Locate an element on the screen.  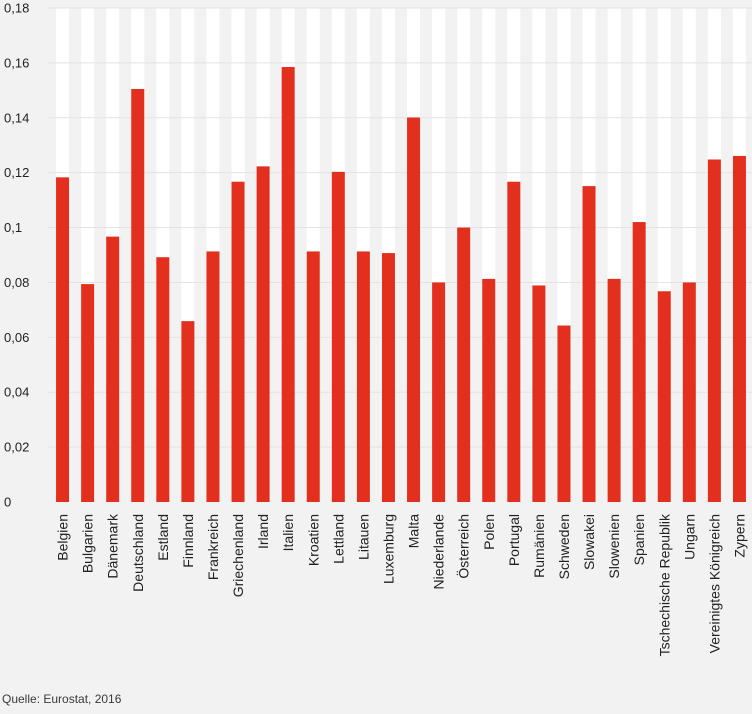
y-tick-label: 0,14 is located at coordinates (16, 117).